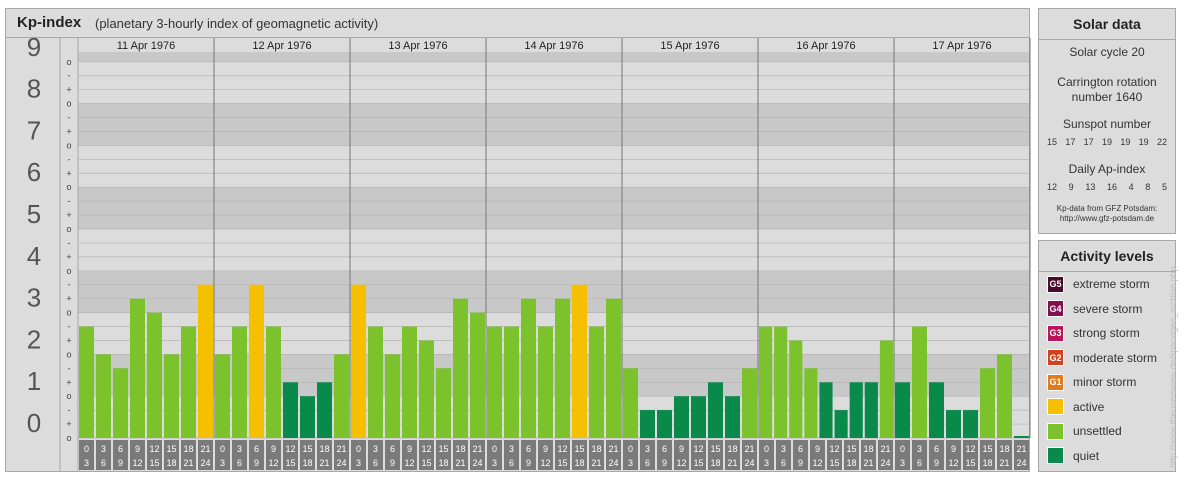 The image size is (1184, 480). What do you see at coordinates (1106, 333) in the screenshot?
I see `legend-label: strong storm` at bounding box center [1106, 333].